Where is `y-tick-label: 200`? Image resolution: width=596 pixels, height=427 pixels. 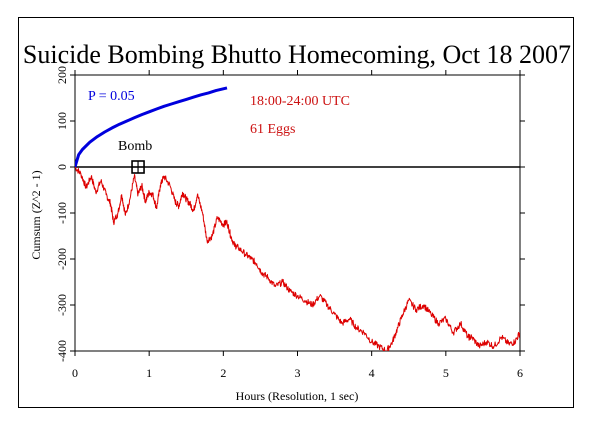
y-tick-label: 200 is located at coordinates (62, 75).